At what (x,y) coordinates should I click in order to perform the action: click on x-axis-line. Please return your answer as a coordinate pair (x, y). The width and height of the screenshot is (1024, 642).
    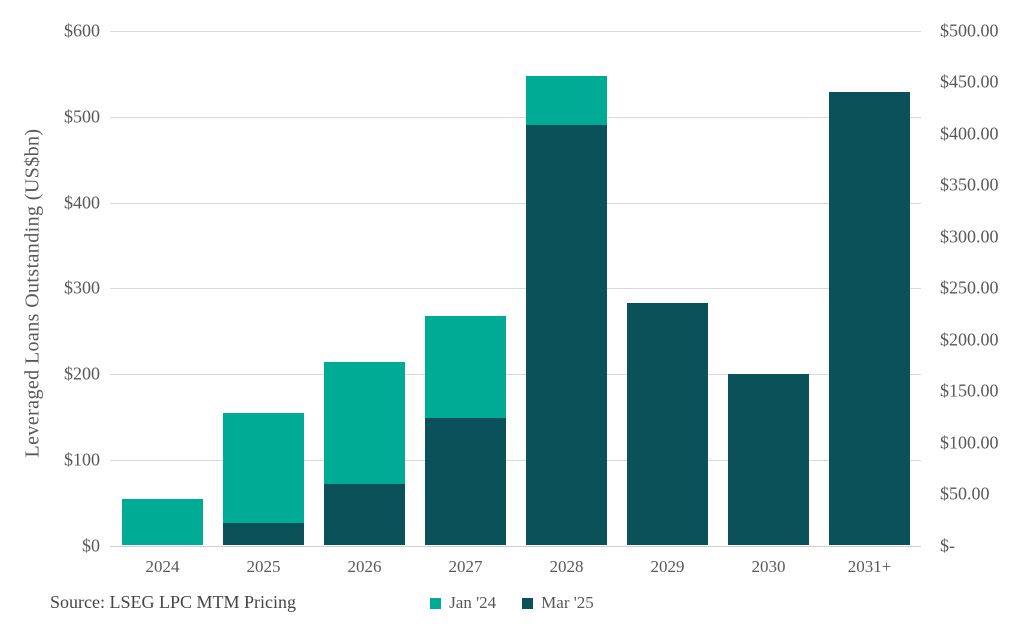
    Looking at the image, I should click on (515, 546).